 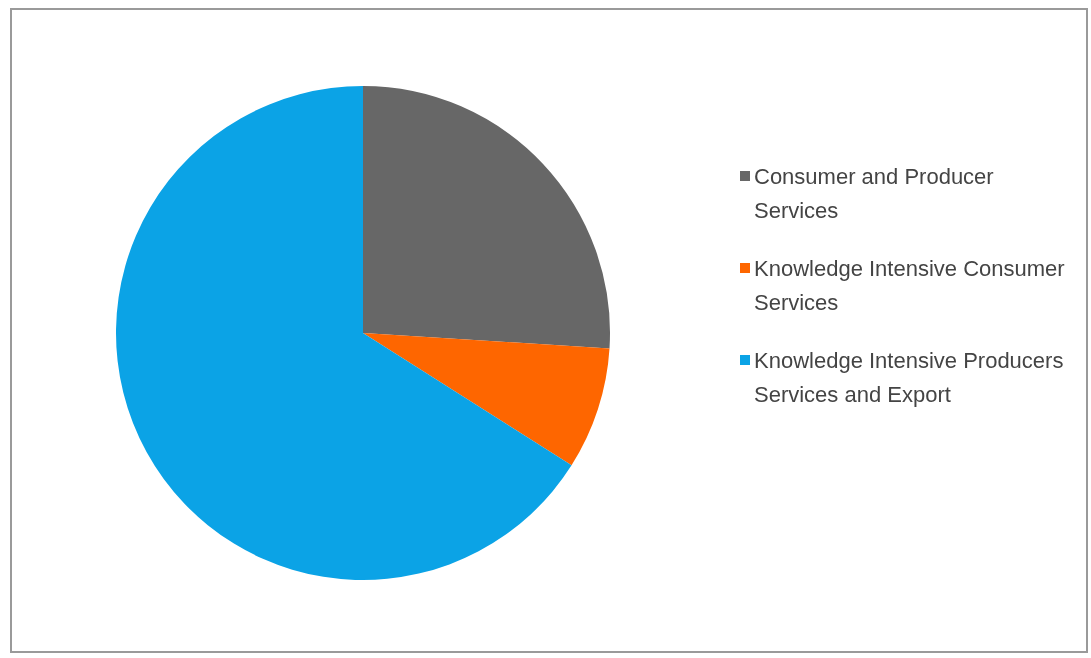 What do you see at coordinates (874, 194) in the screenshot?
I see `legend-label: Consumer and Producer Services` at bounding box center [874, 194].